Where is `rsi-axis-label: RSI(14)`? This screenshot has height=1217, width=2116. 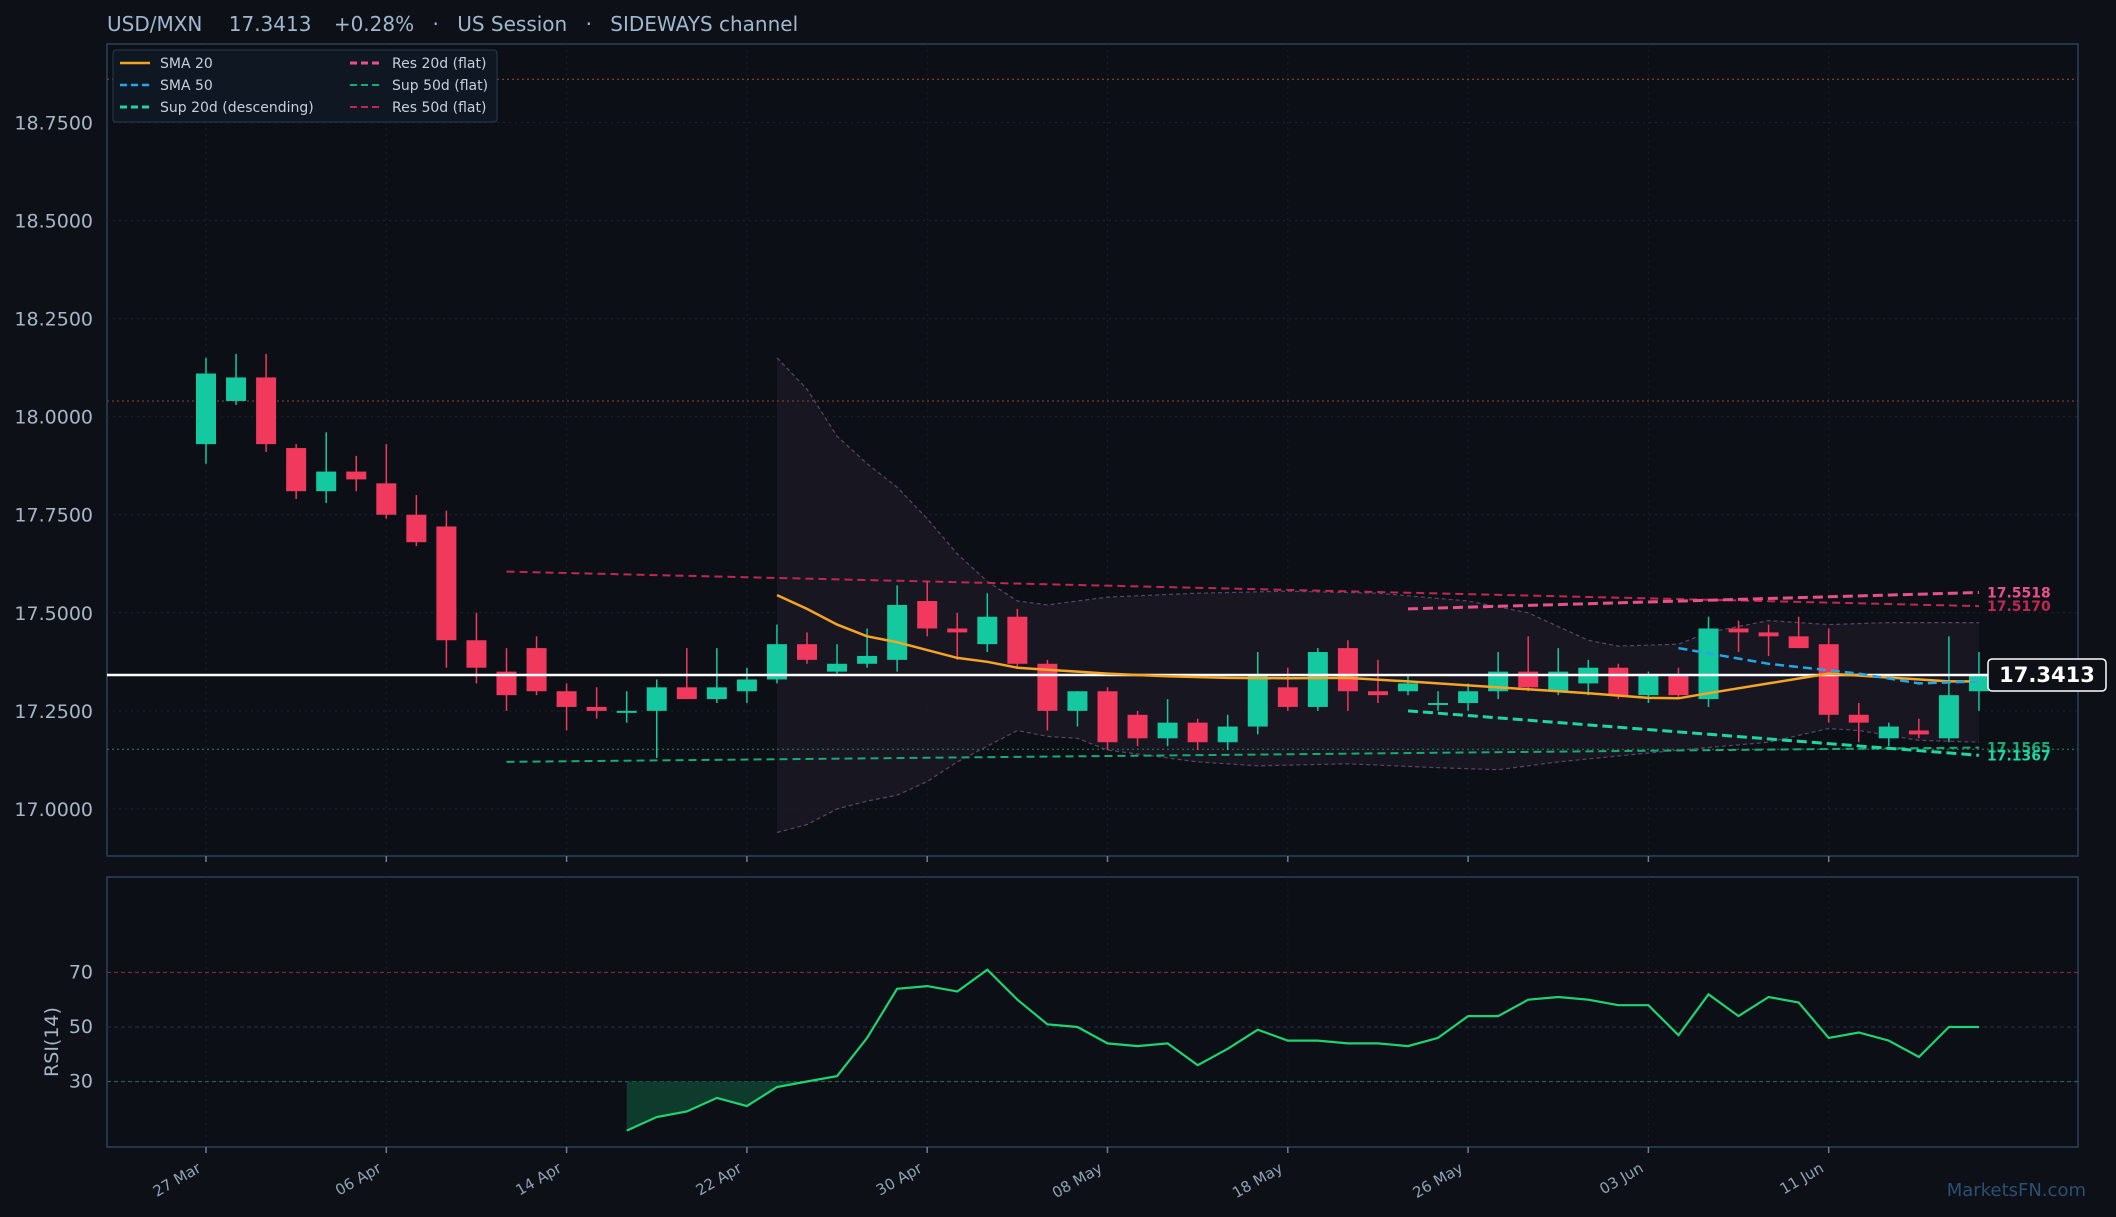 rsi-axis-label: RSI(14) is located at coordinates (52, 1042).